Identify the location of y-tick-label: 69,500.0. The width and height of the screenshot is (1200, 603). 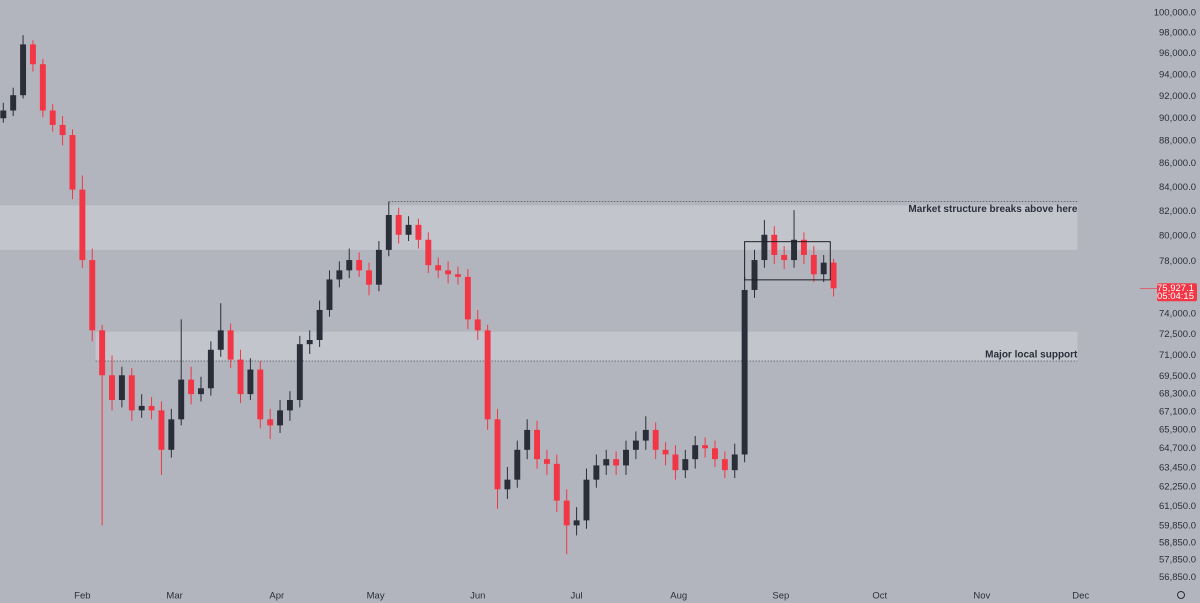
(1177, 376).